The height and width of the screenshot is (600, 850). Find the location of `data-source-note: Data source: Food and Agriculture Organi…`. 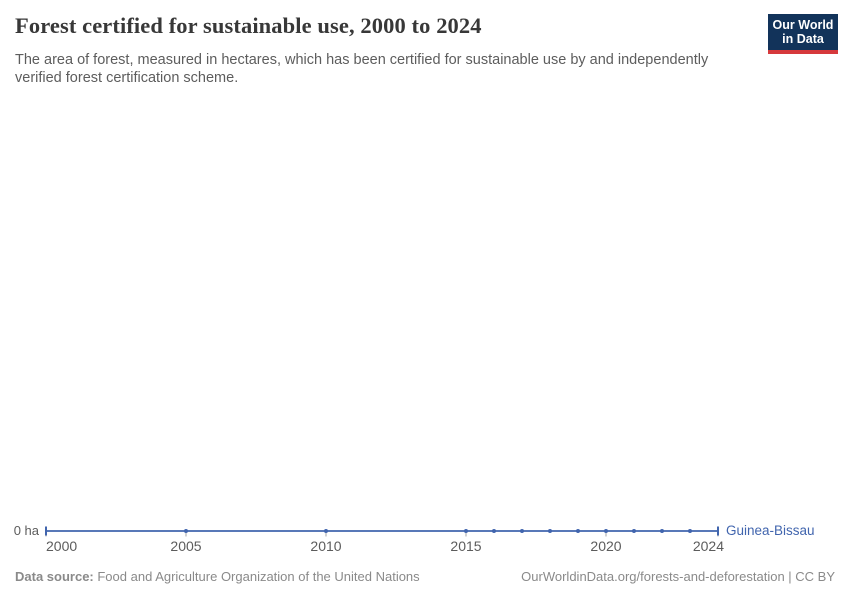

data-source-note: Data source: Food and Agriculture Organi… is located at coordinates (217, 576).